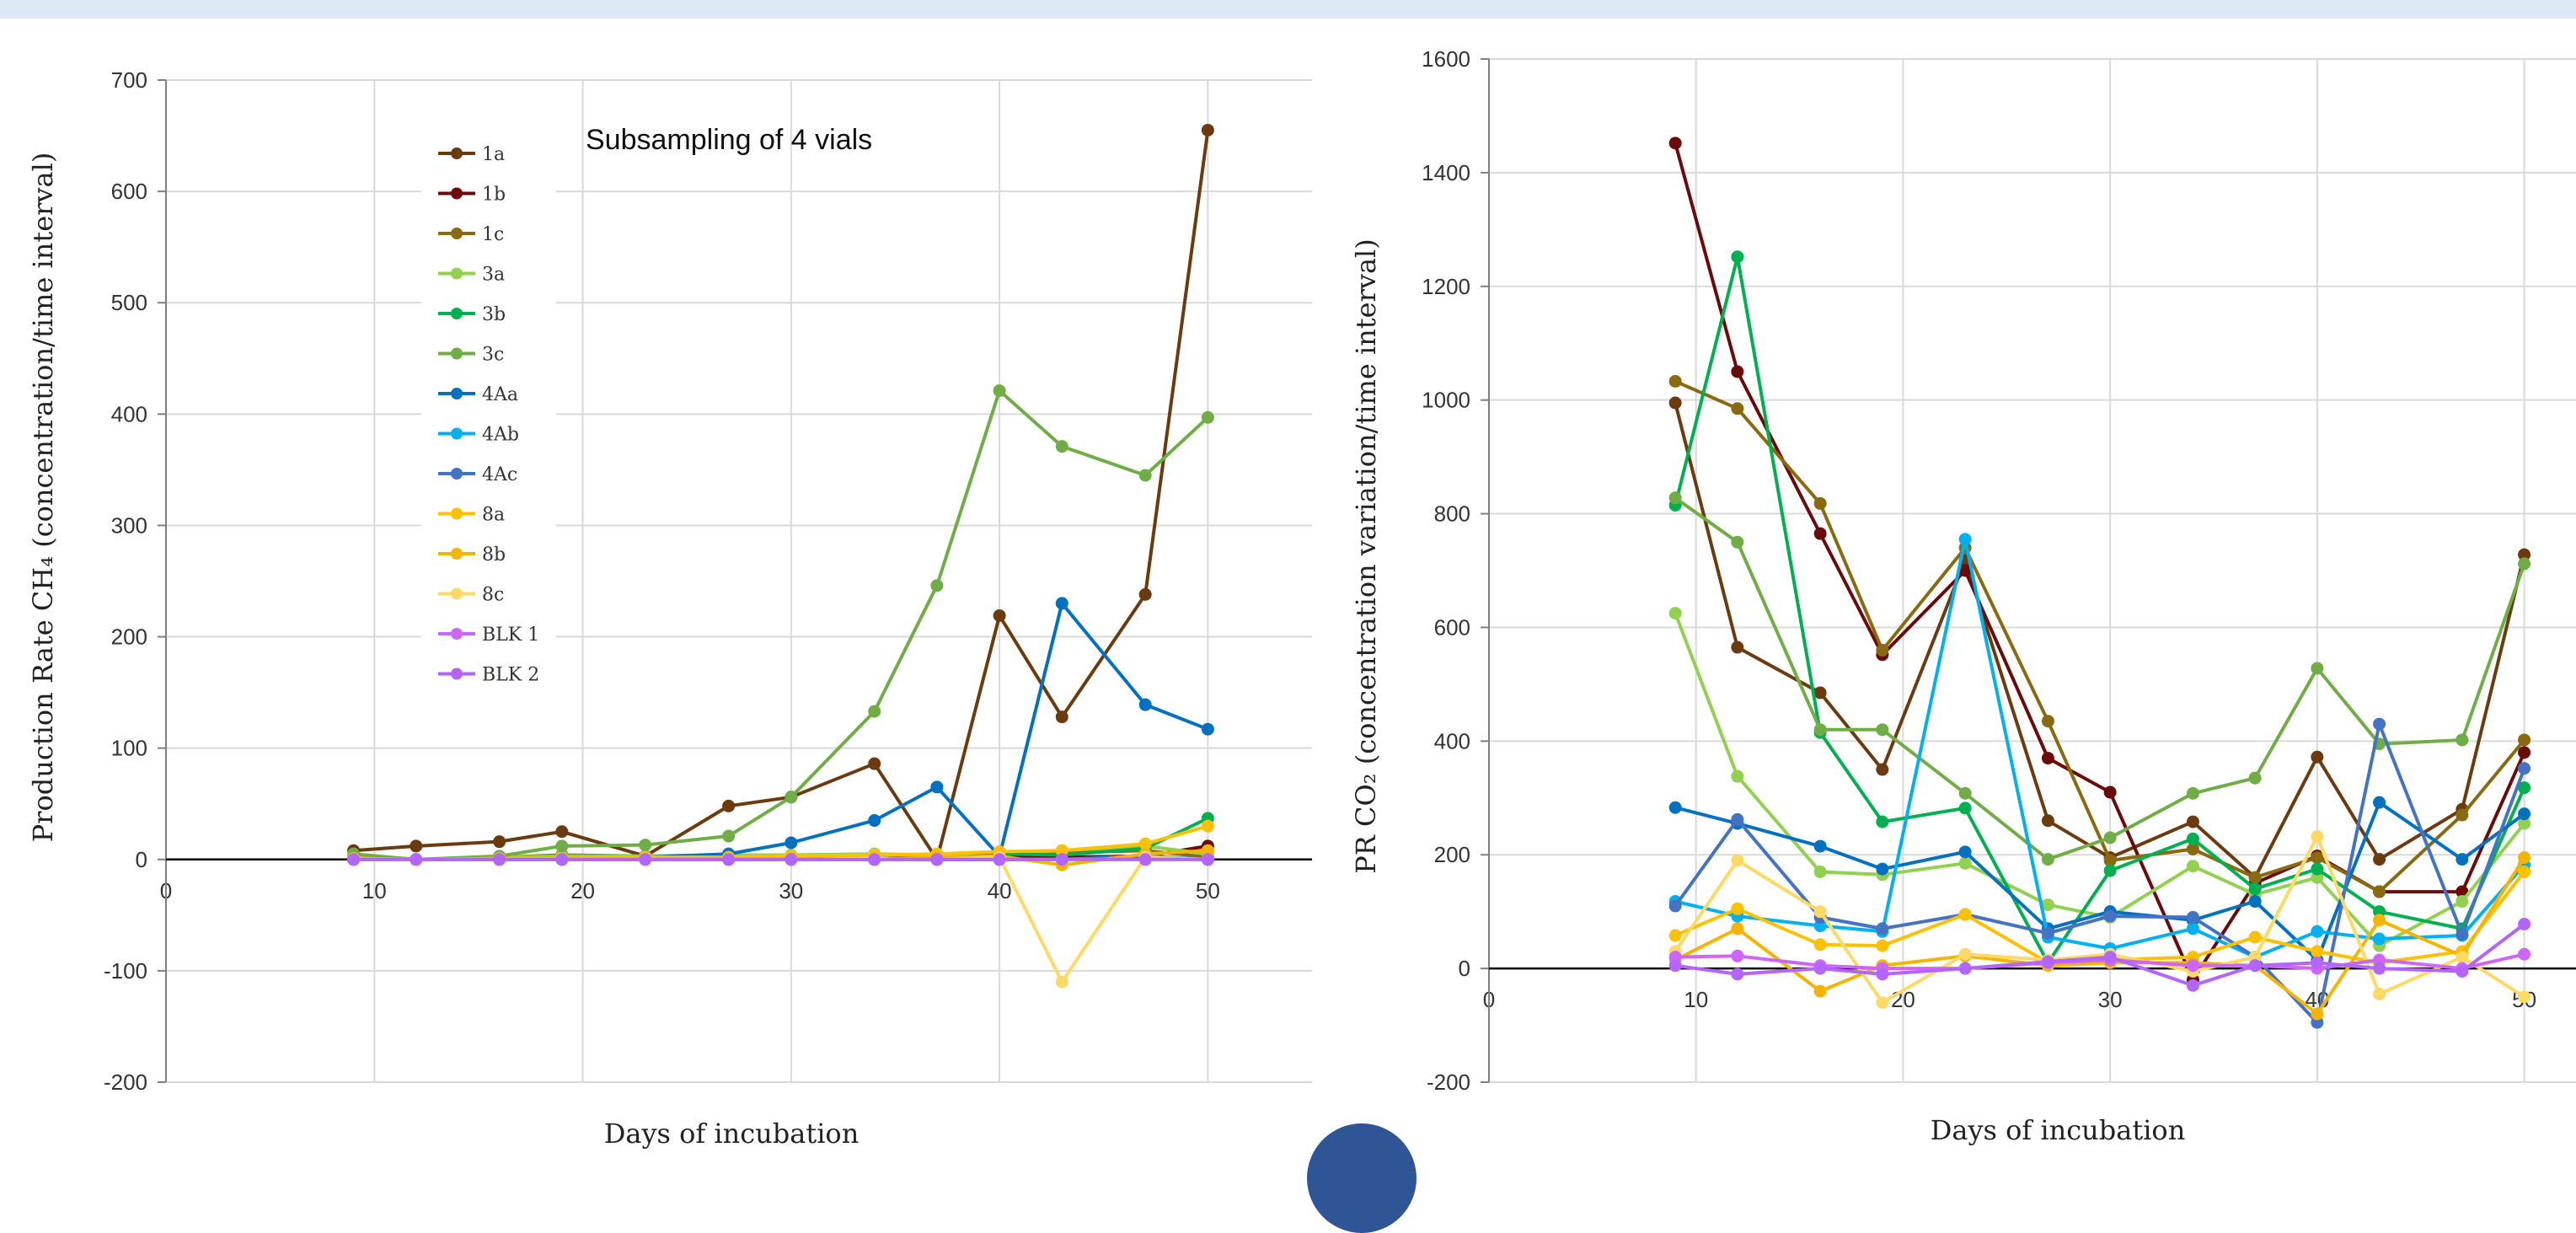 Image resolution: width=2576 pixels, height=1233 pixels. What do you see at coordinates (1362, 1178) in the screenshot?
I see `page-badge` at bounding box center [1362, 1178].